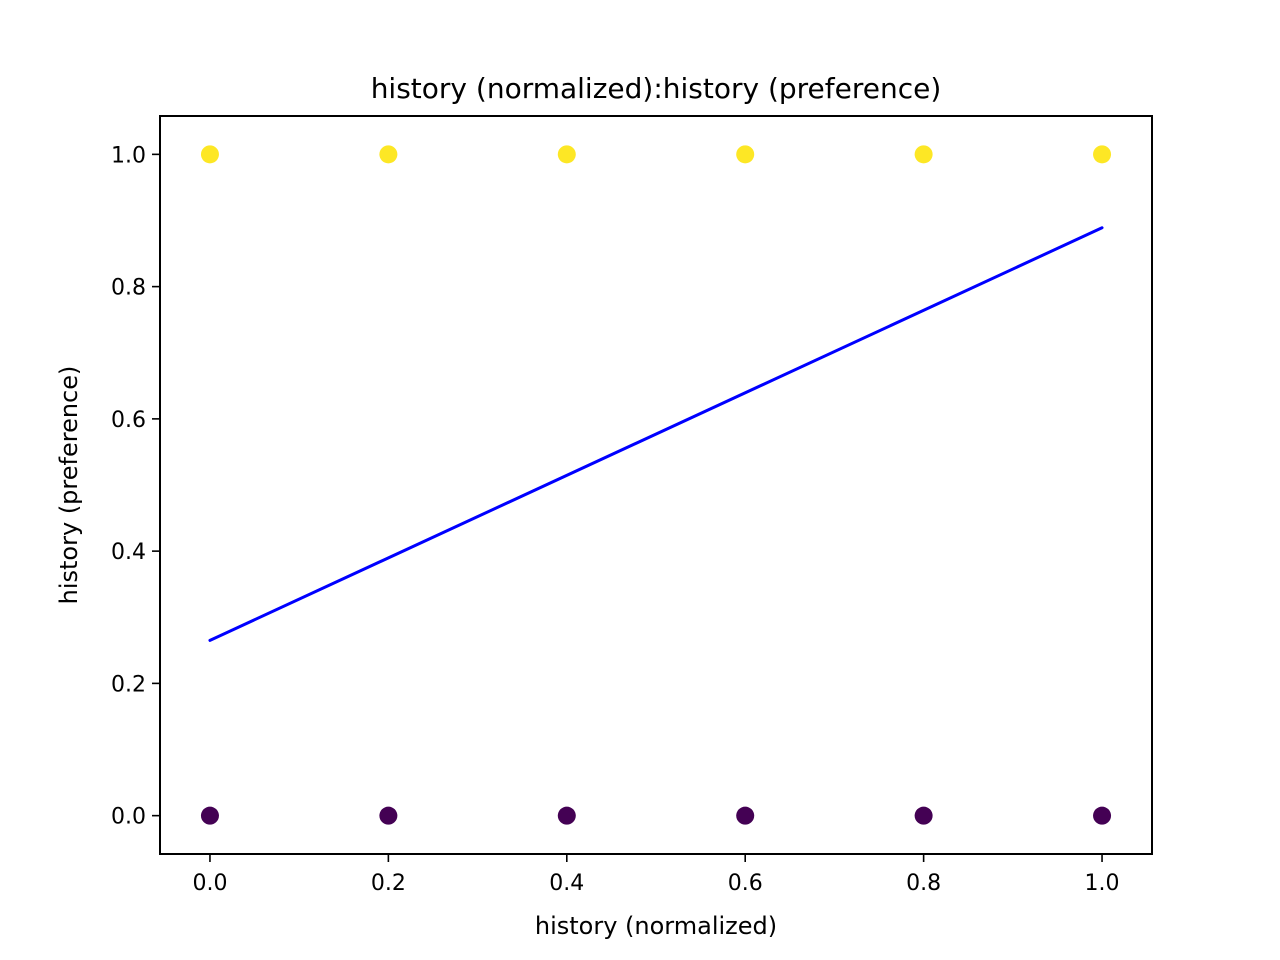 This screenshot has height=960, width=1280. What do you see at coordinates (69, 485) in the screenshot?
I see `y-axis-label: history (preference)` at bounding box center [69, 485].